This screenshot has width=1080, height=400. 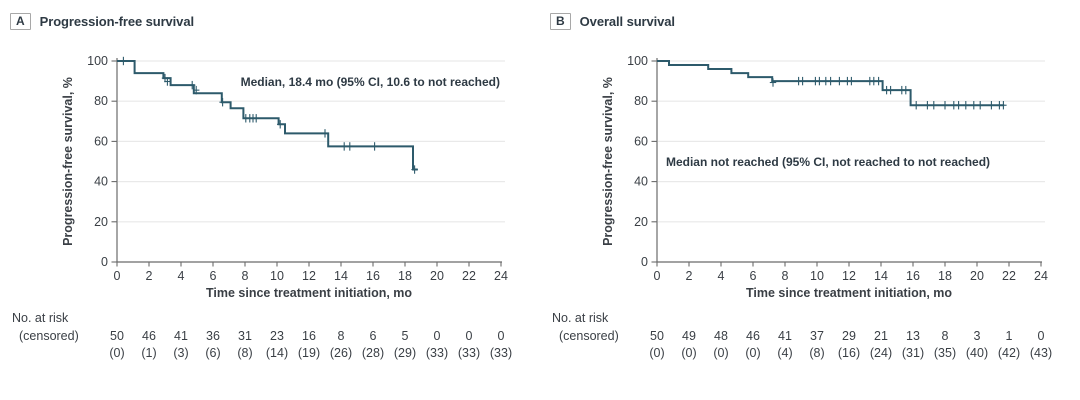 What do you see at coordinates (212, 353) in the screenshot?
I see `risk-censored-count: (6)` at bounding box center [212, 353].